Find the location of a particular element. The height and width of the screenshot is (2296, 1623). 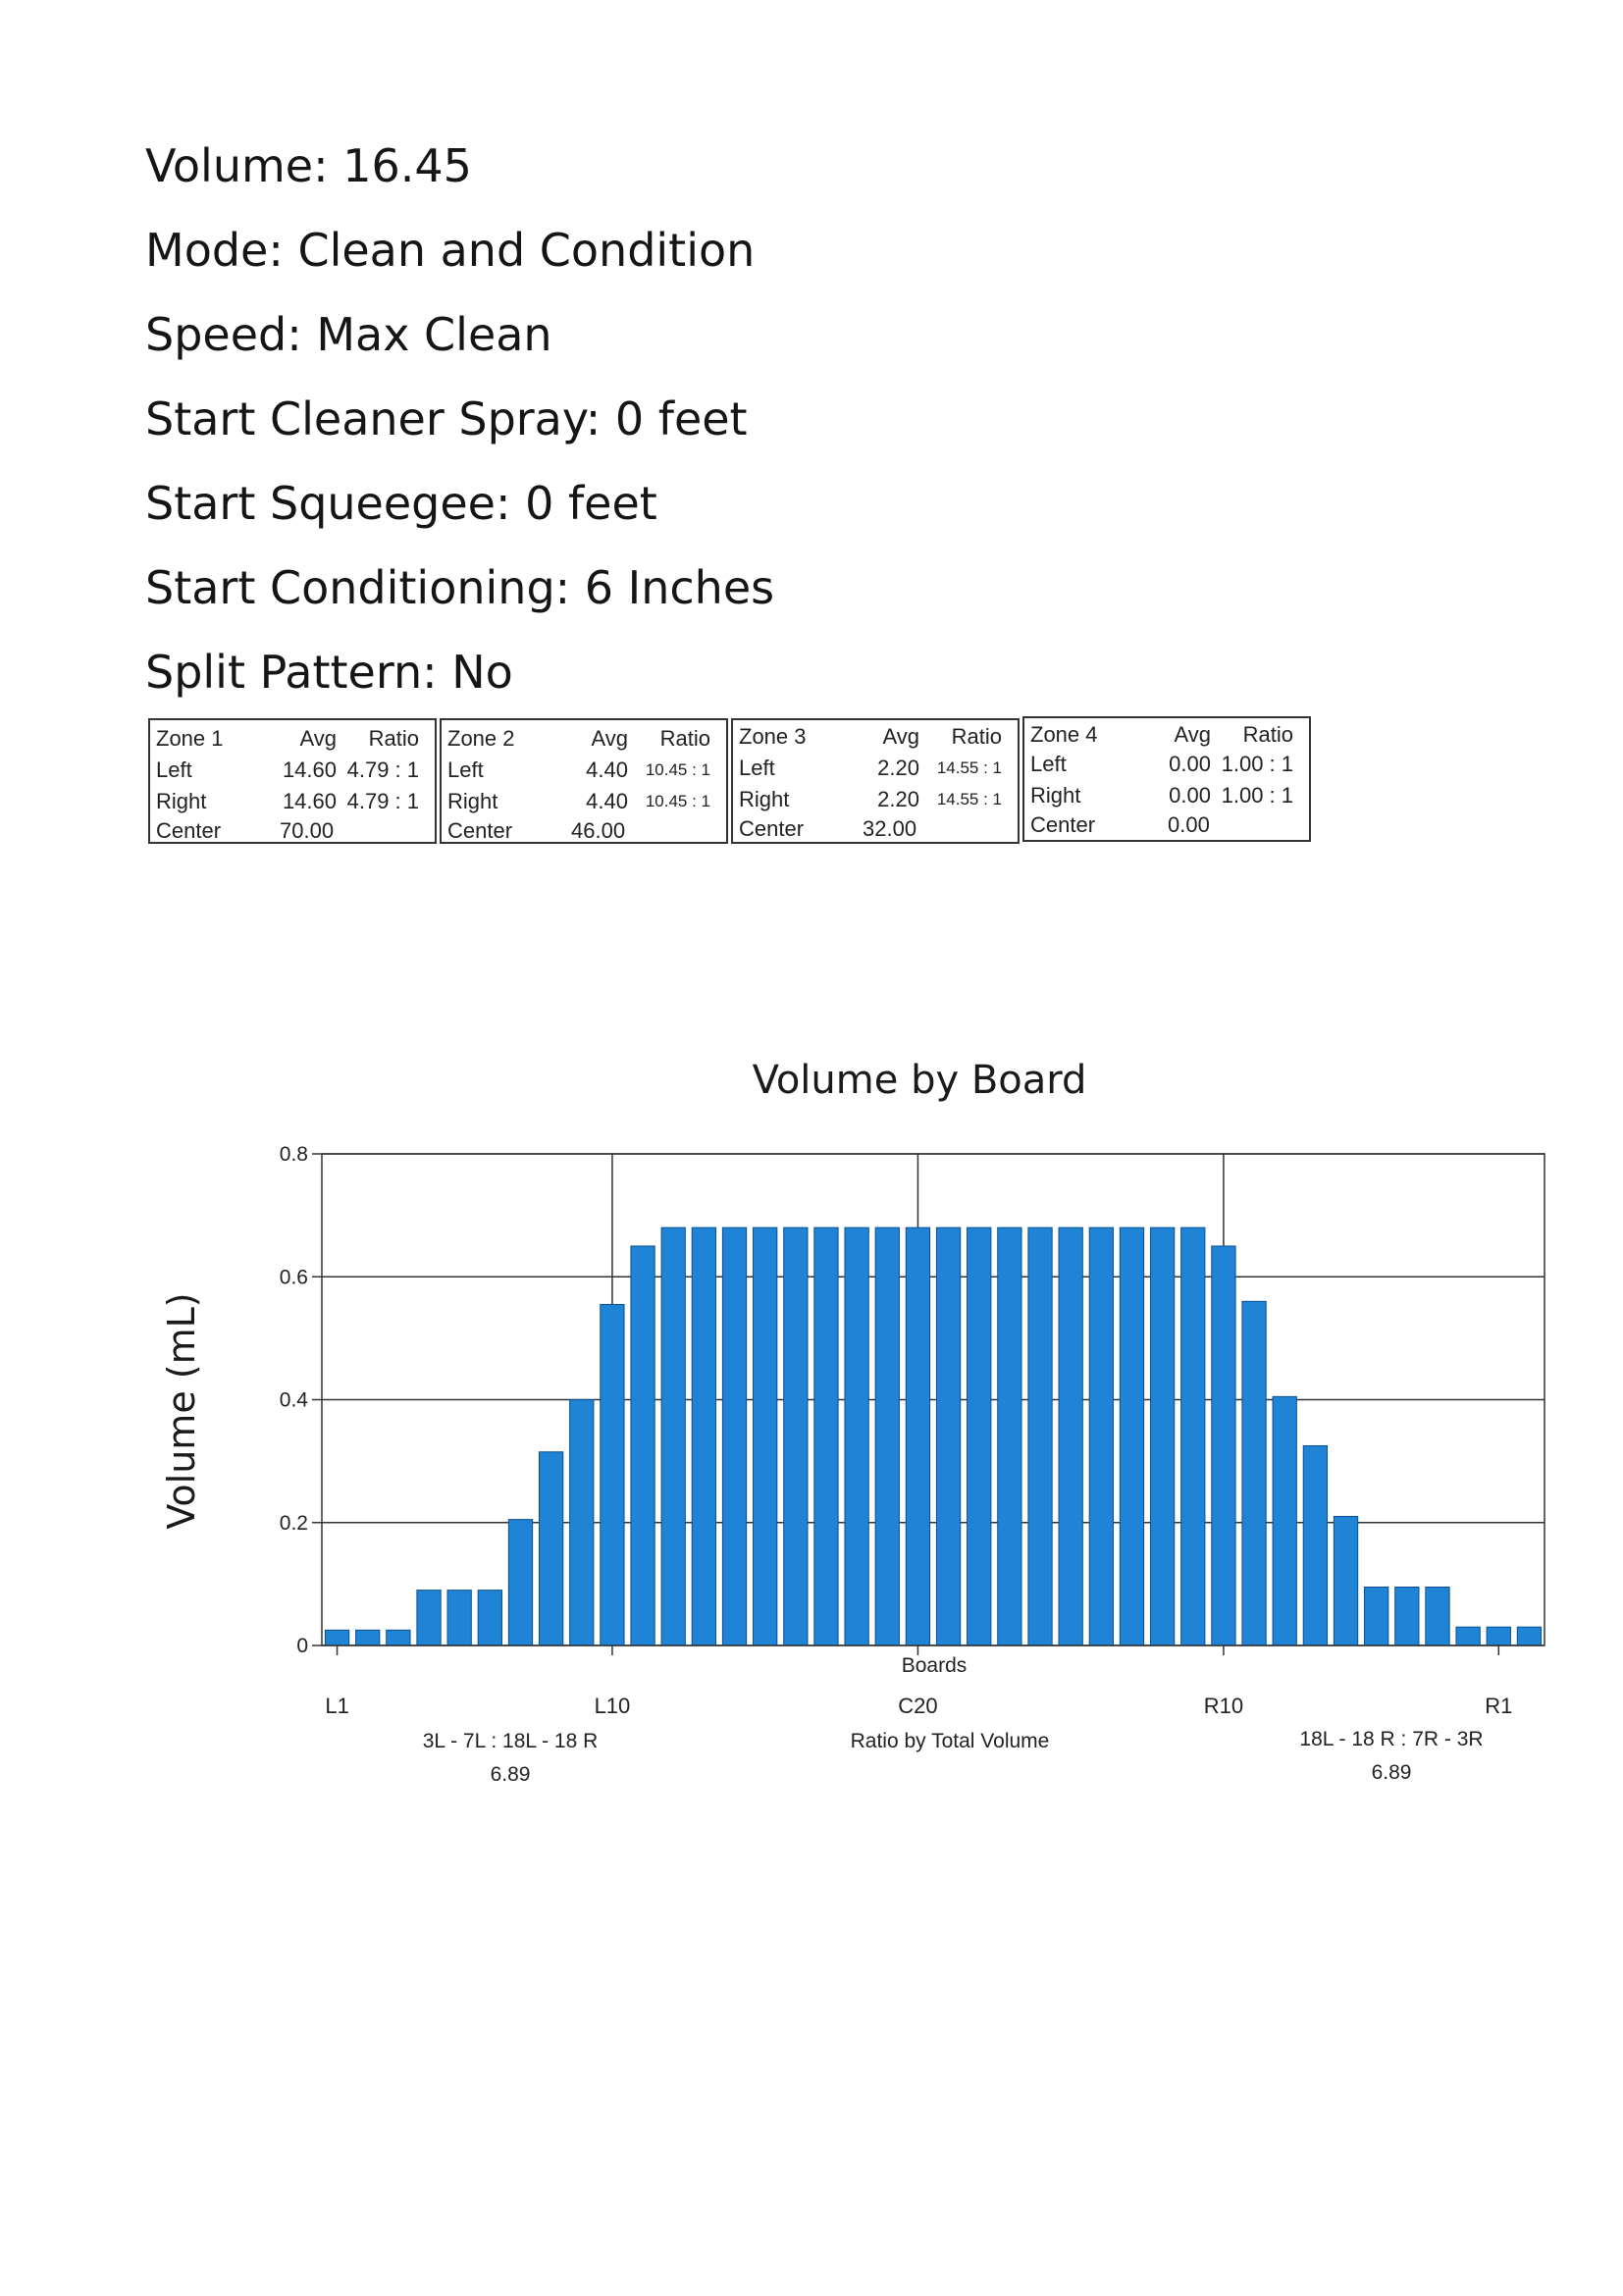

right-avg: 0.00 is located at coordinates (1190, 795).